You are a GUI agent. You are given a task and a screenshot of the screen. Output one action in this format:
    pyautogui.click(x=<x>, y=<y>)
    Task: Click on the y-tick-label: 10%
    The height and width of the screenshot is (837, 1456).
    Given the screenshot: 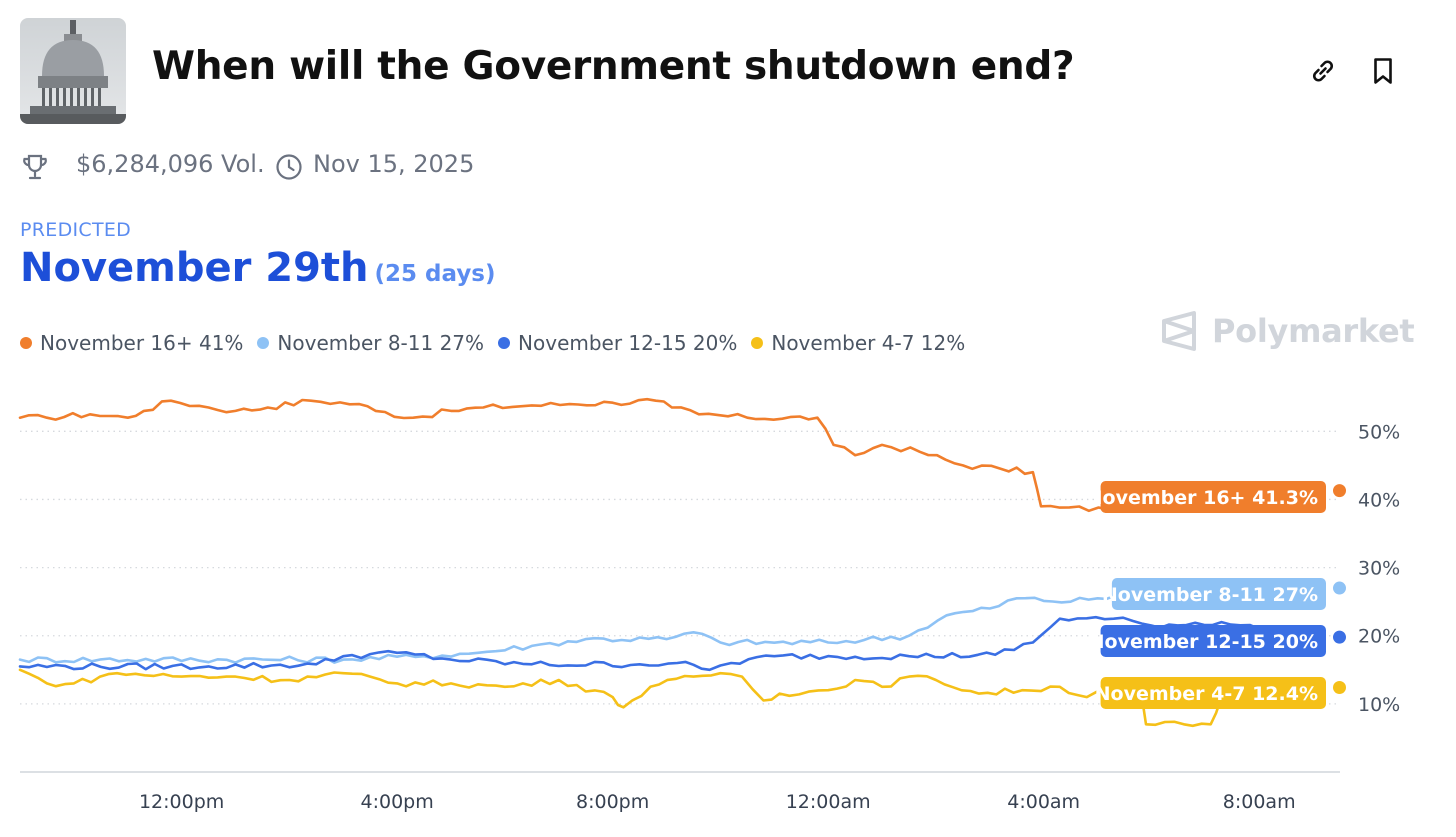 What is the action you would take?
    pyautogui.click(x=1379, y=705)
    